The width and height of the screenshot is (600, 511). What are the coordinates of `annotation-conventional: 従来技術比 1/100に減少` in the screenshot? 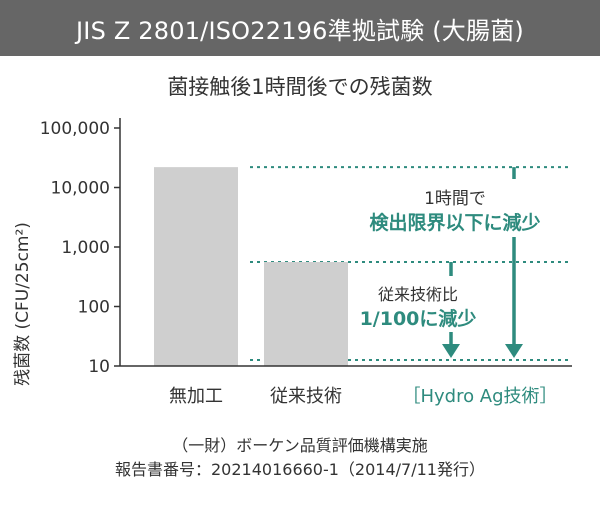 It's located at (418, 304).